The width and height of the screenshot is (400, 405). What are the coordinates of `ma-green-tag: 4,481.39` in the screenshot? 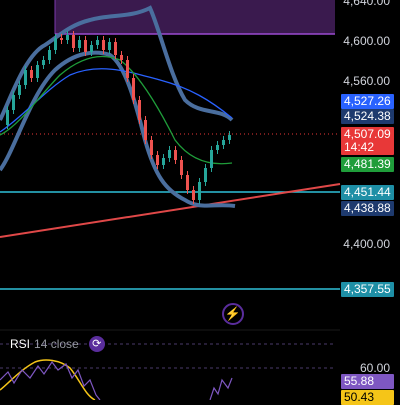 It's located at (367, 164).